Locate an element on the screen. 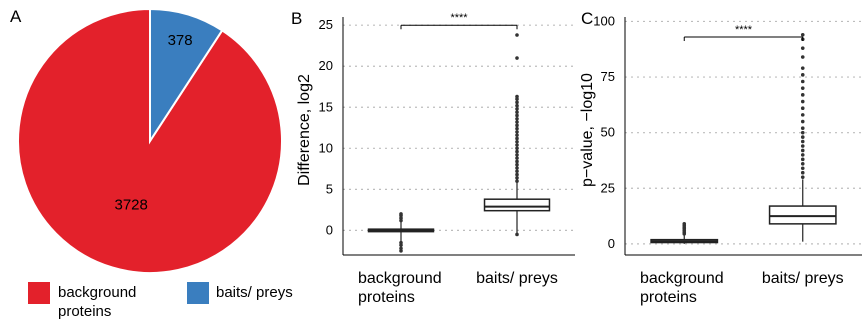 Image resolution: width=867 pixels, height=322 pixels. y-tick-label: 50 is located at coordinates (608, 132).